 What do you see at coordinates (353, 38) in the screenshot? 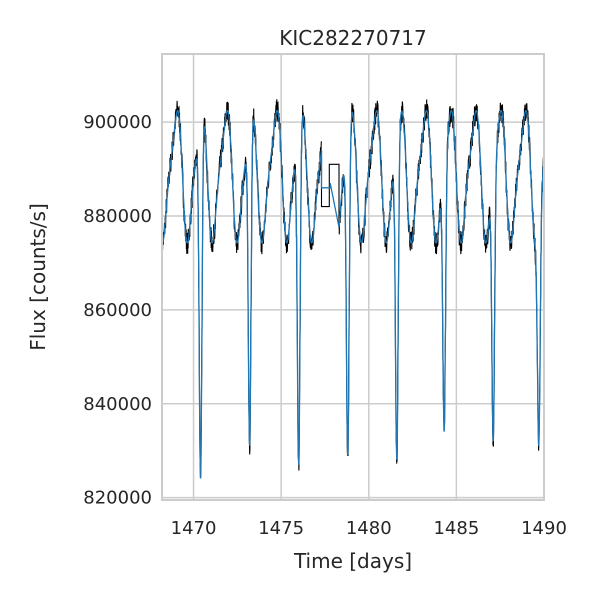
I see `chart-title: KIC282270717` at bounding box center [353, 38].